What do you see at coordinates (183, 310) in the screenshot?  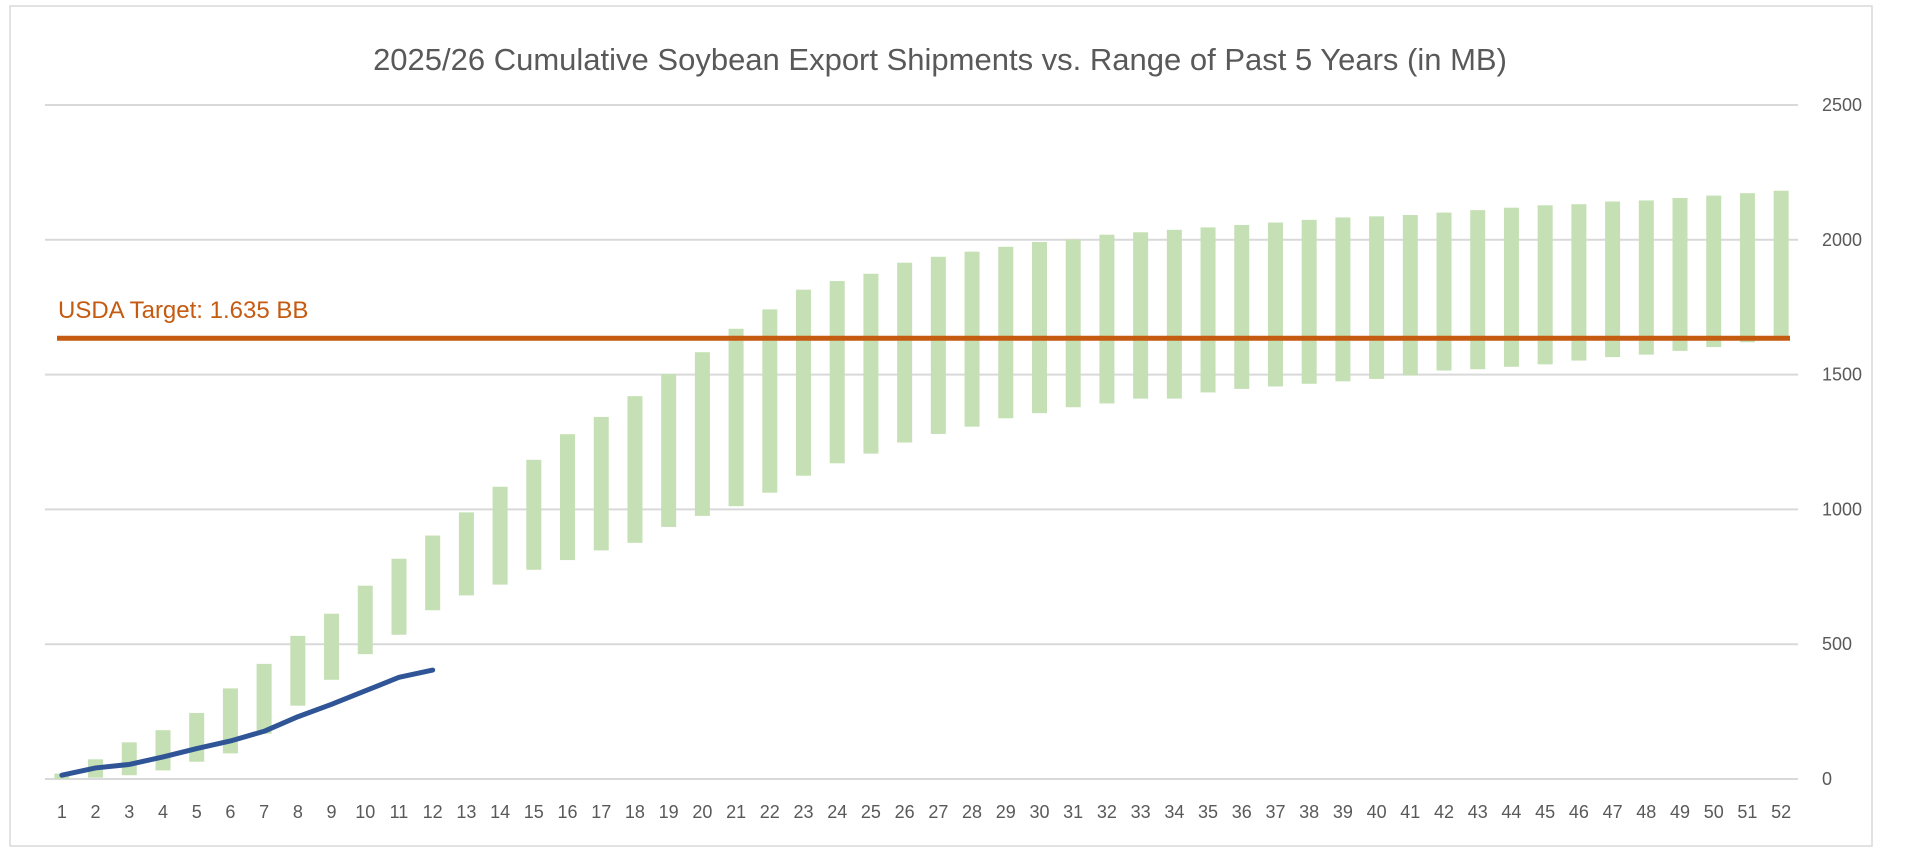 I see `target-label: USDA Target: 1.635 BB` at bounding box center [183, 310].